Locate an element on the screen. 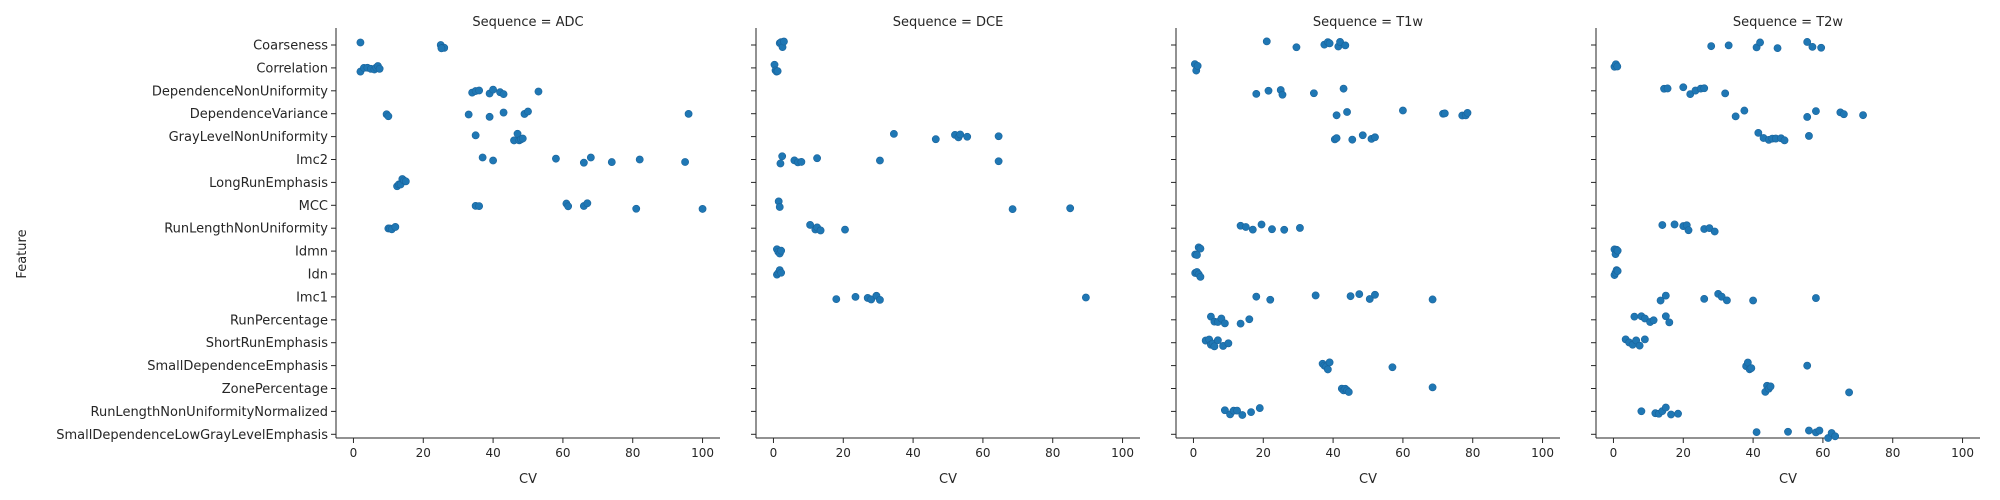 This screenshot has height=500, width=2000. y-tick-label: LongRunEmphasis is located at coordinates (268, 183).